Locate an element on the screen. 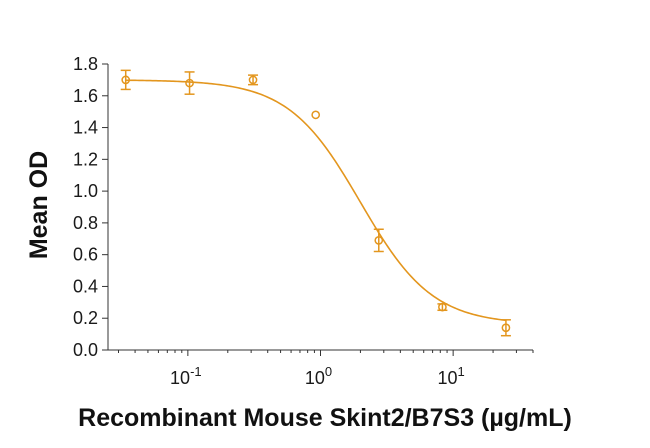  y-tick-label: 0.2 is located at coordinates (85, 318).